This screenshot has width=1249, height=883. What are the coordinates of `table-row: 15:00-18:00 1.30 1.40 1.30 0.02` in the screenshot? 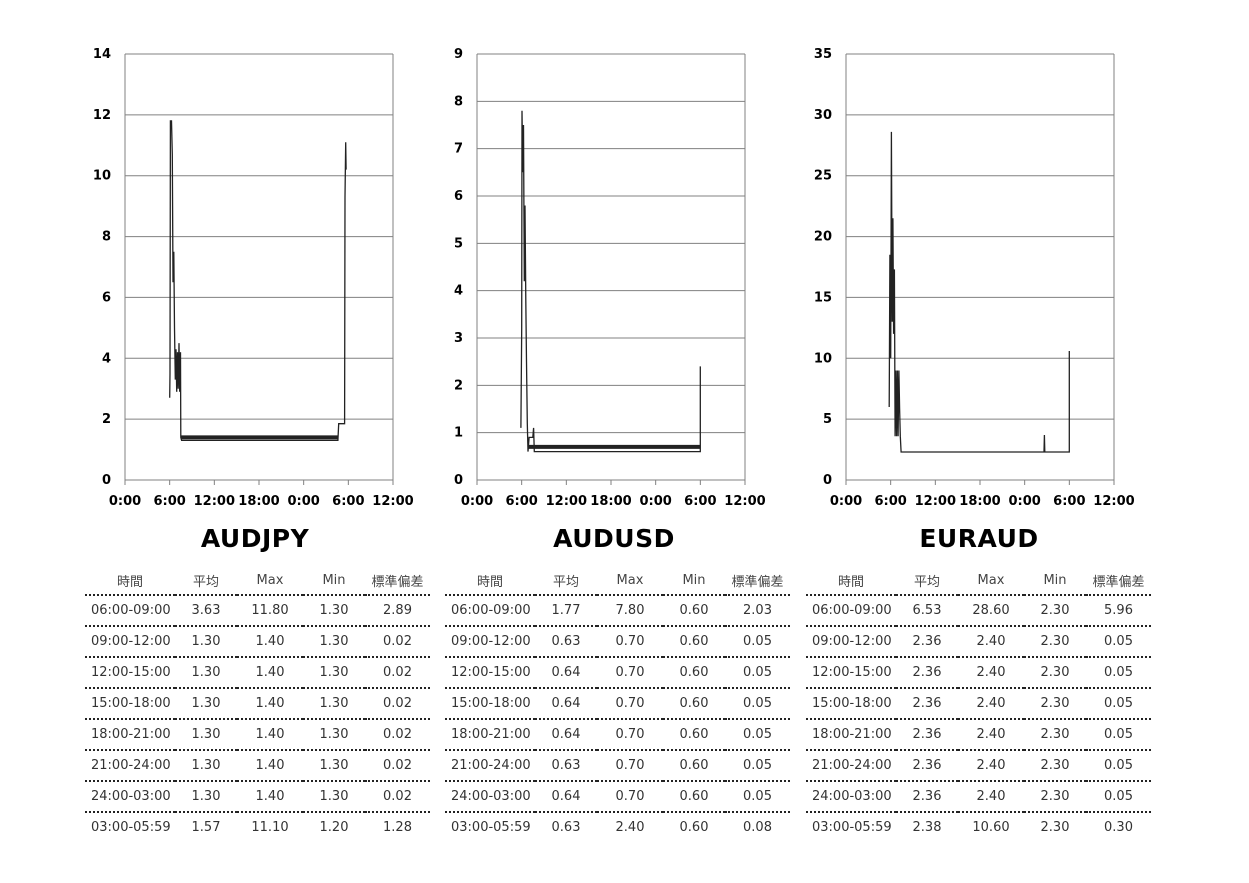 It's located at (257, 703).